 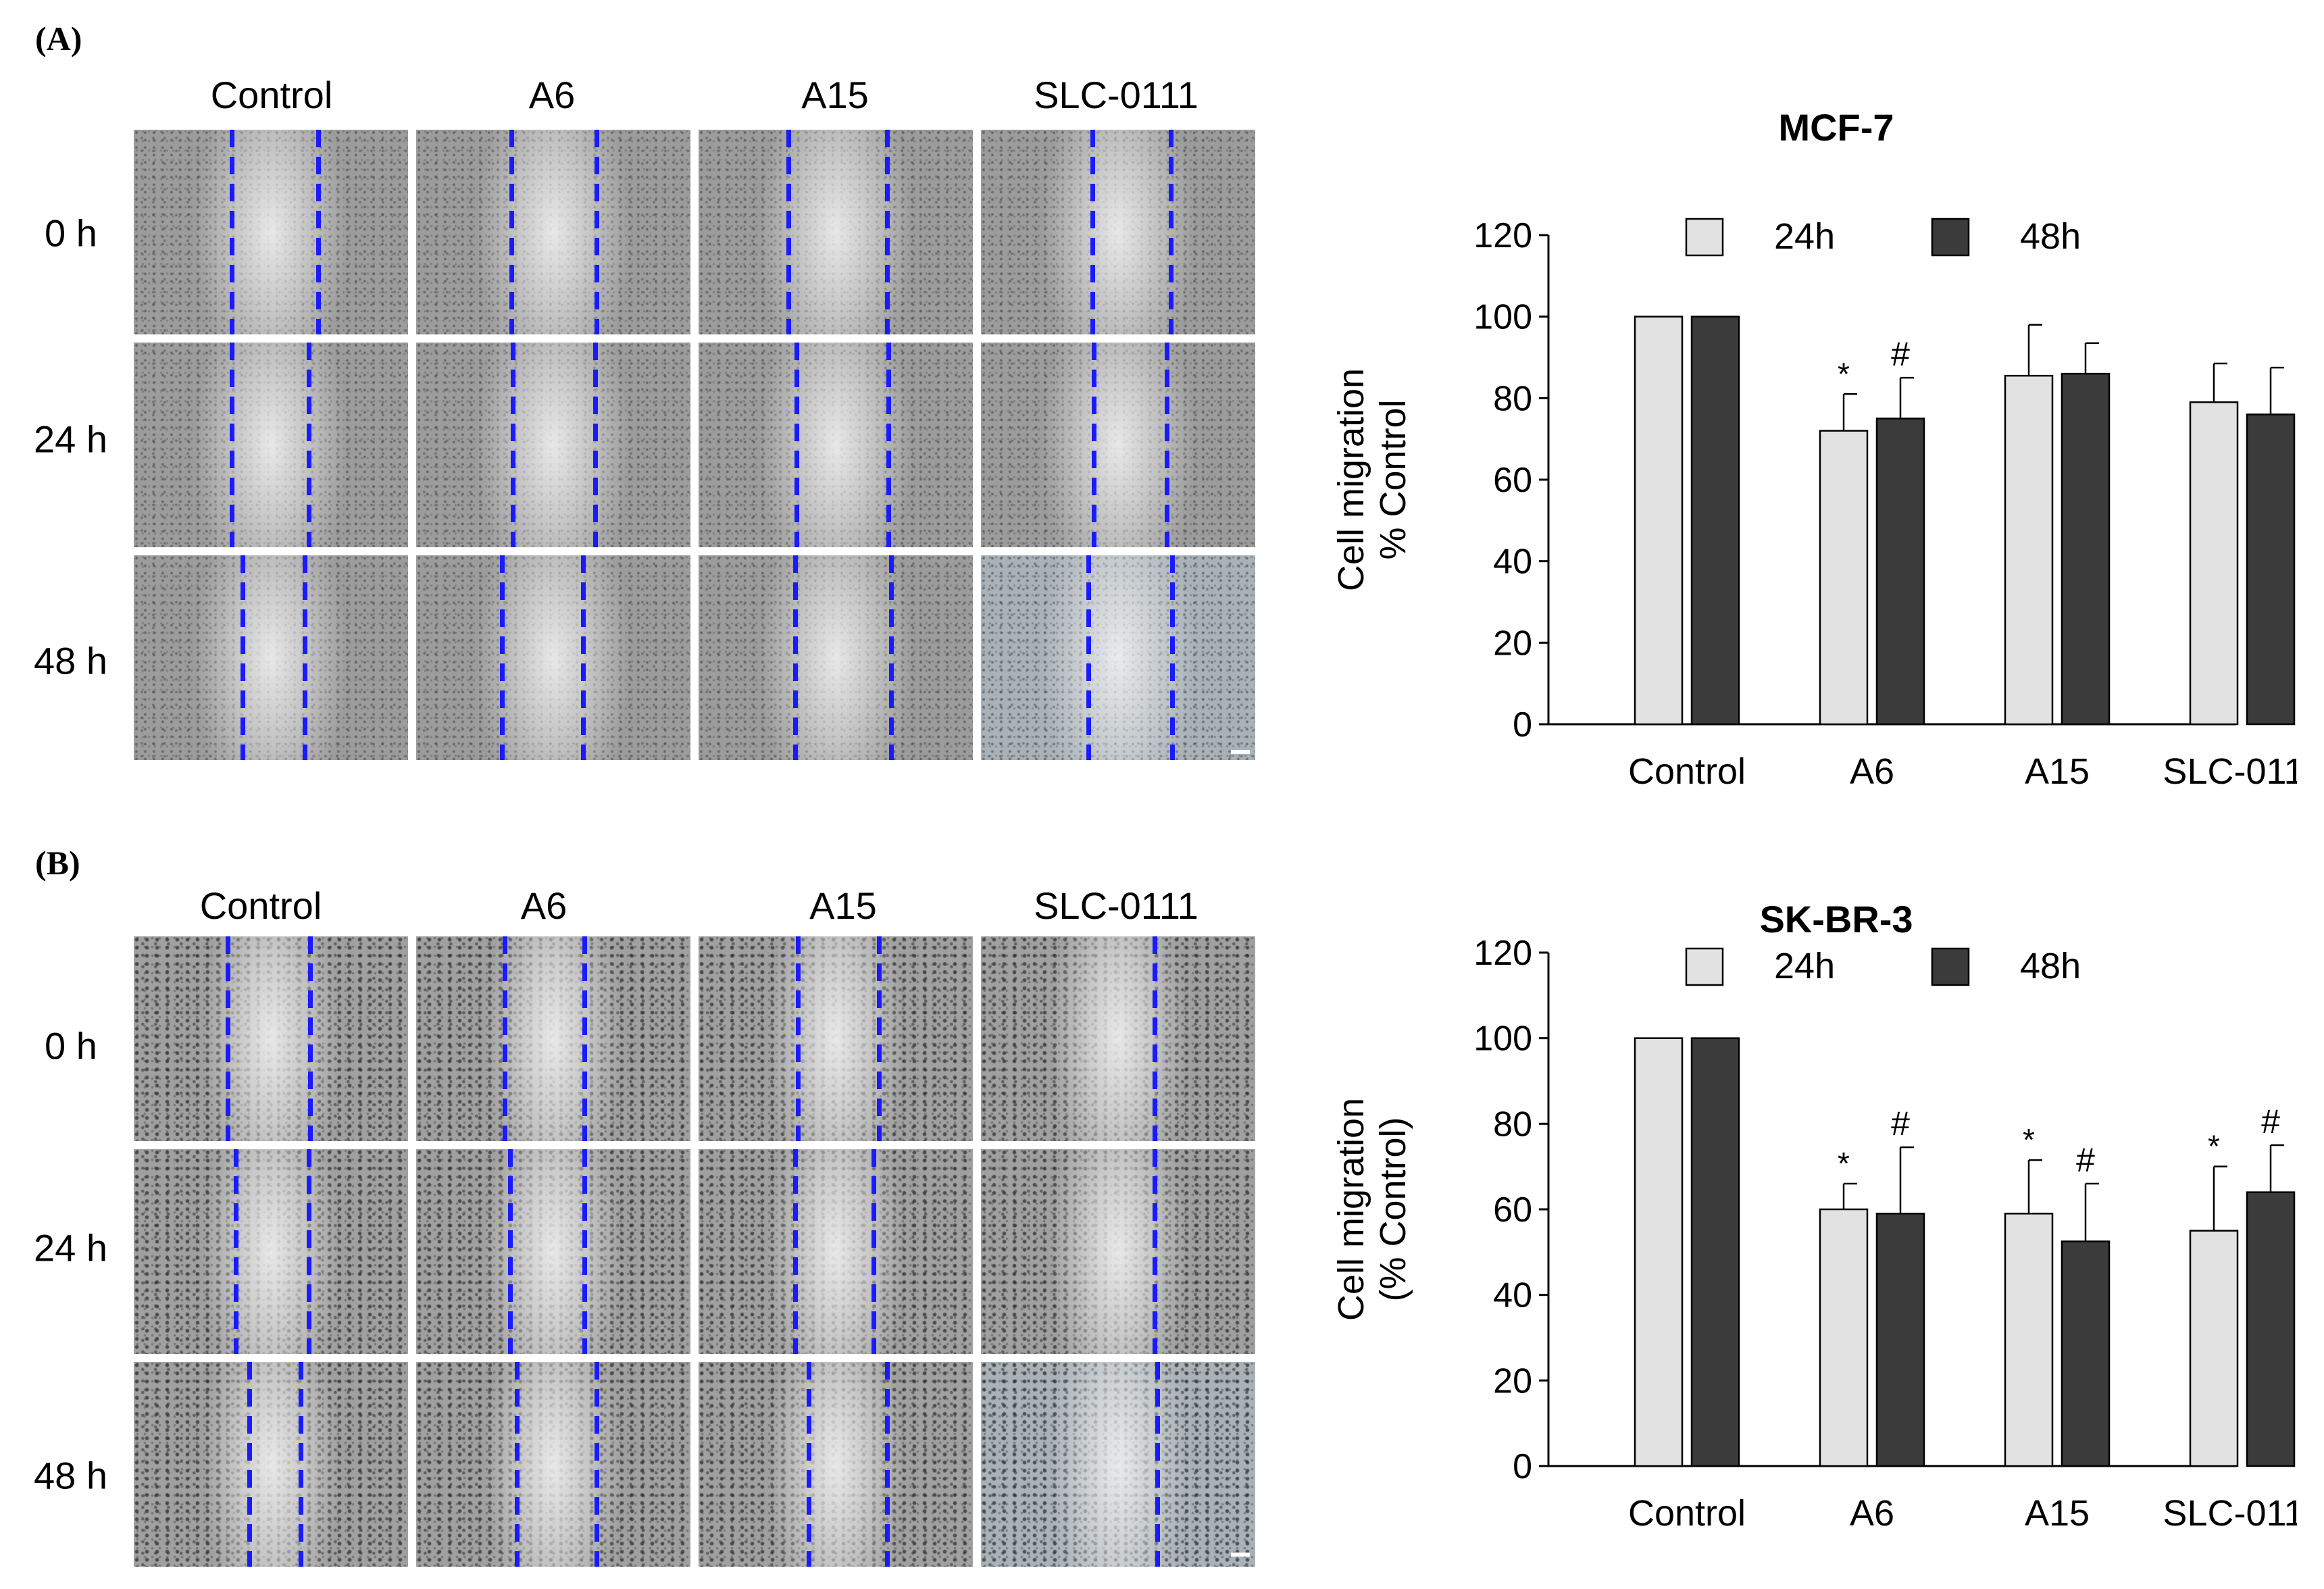 What do you see at coordinates (1116, 906) in the screenshot?
I see `panel-b-column-label: SLC-0111` at bounding box center [1116, 906].